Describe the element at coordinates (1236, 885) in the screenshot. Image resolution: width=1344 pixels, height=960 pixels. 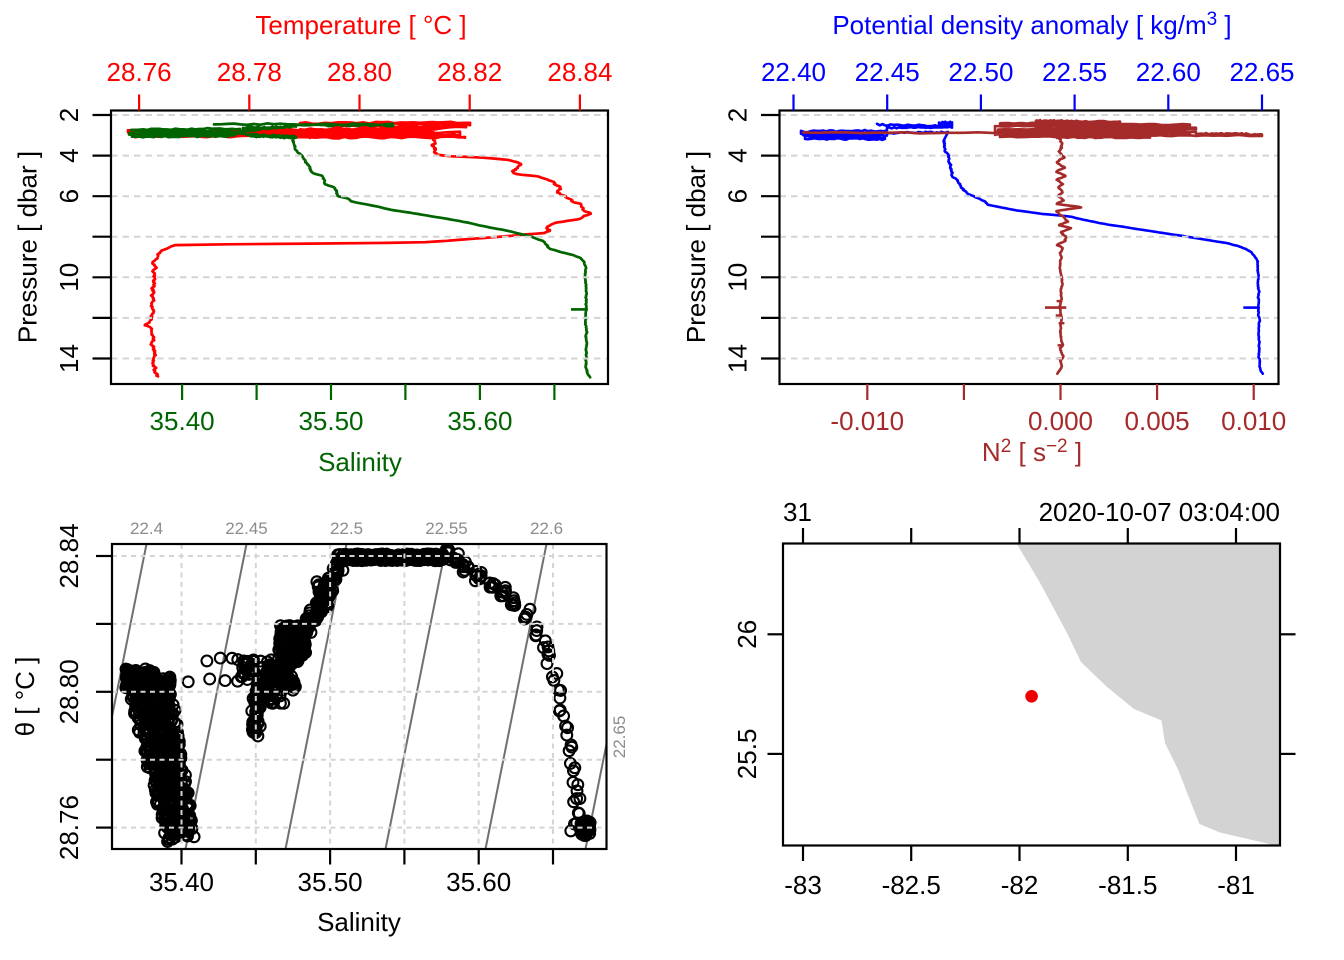
I see `svg-text: -81` at that location.